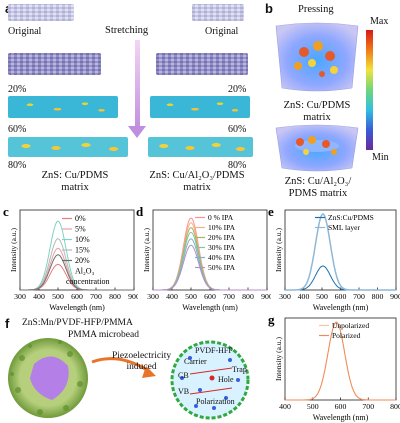 Image resolution: width=400 pixels, height=423 pixels. What do you see at coordinates (317, 57) in the screenshot?
I see `fem-top` at bounding box center [317, 57].